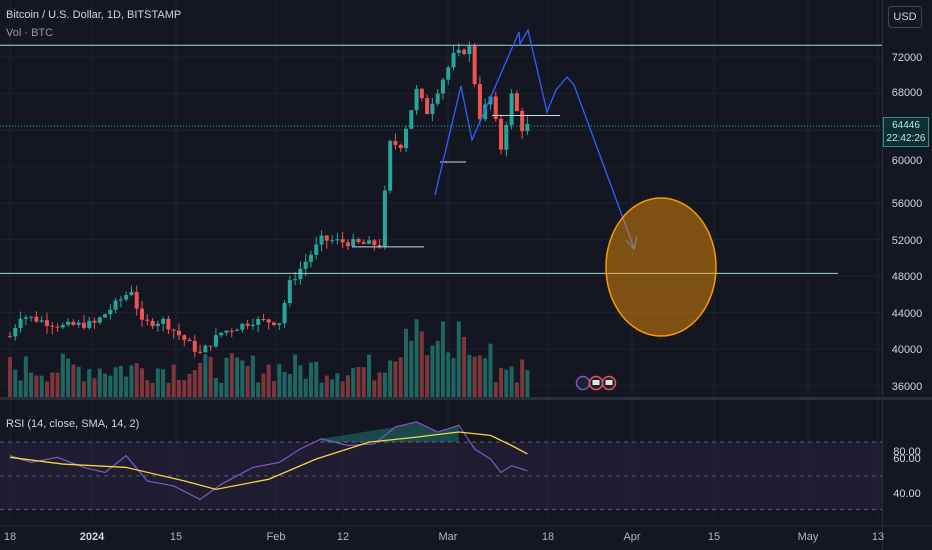 This screenshot has width=932, height=550. Describe the element at coordinates (583, 383) in the screenshot. I see `event-lightning-icon` at that location.